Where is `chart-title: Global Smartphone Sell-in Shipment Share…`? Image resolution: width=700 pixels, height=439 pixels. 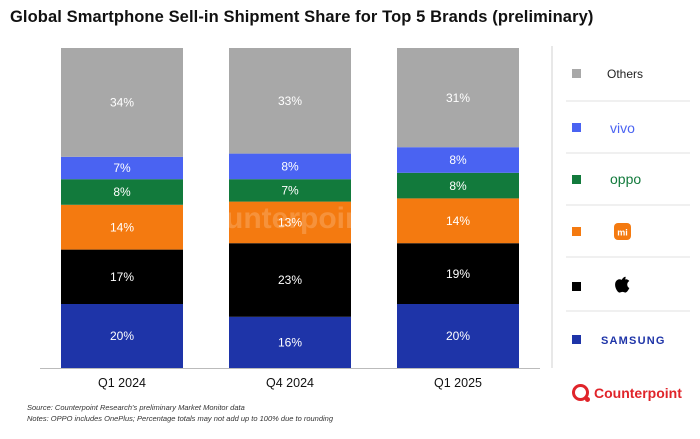 chart-title: Global Smartphone Sell-in Shipment Share… is located at coordinates (302, 17).